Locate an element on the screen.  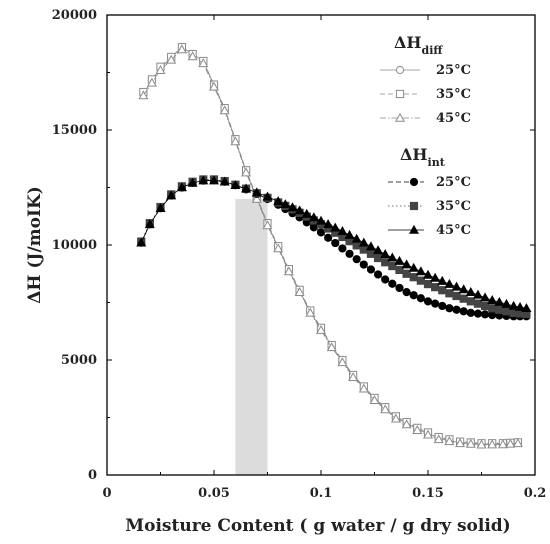
x-tick-label: 0.1 is located at coordinates (321, 493).